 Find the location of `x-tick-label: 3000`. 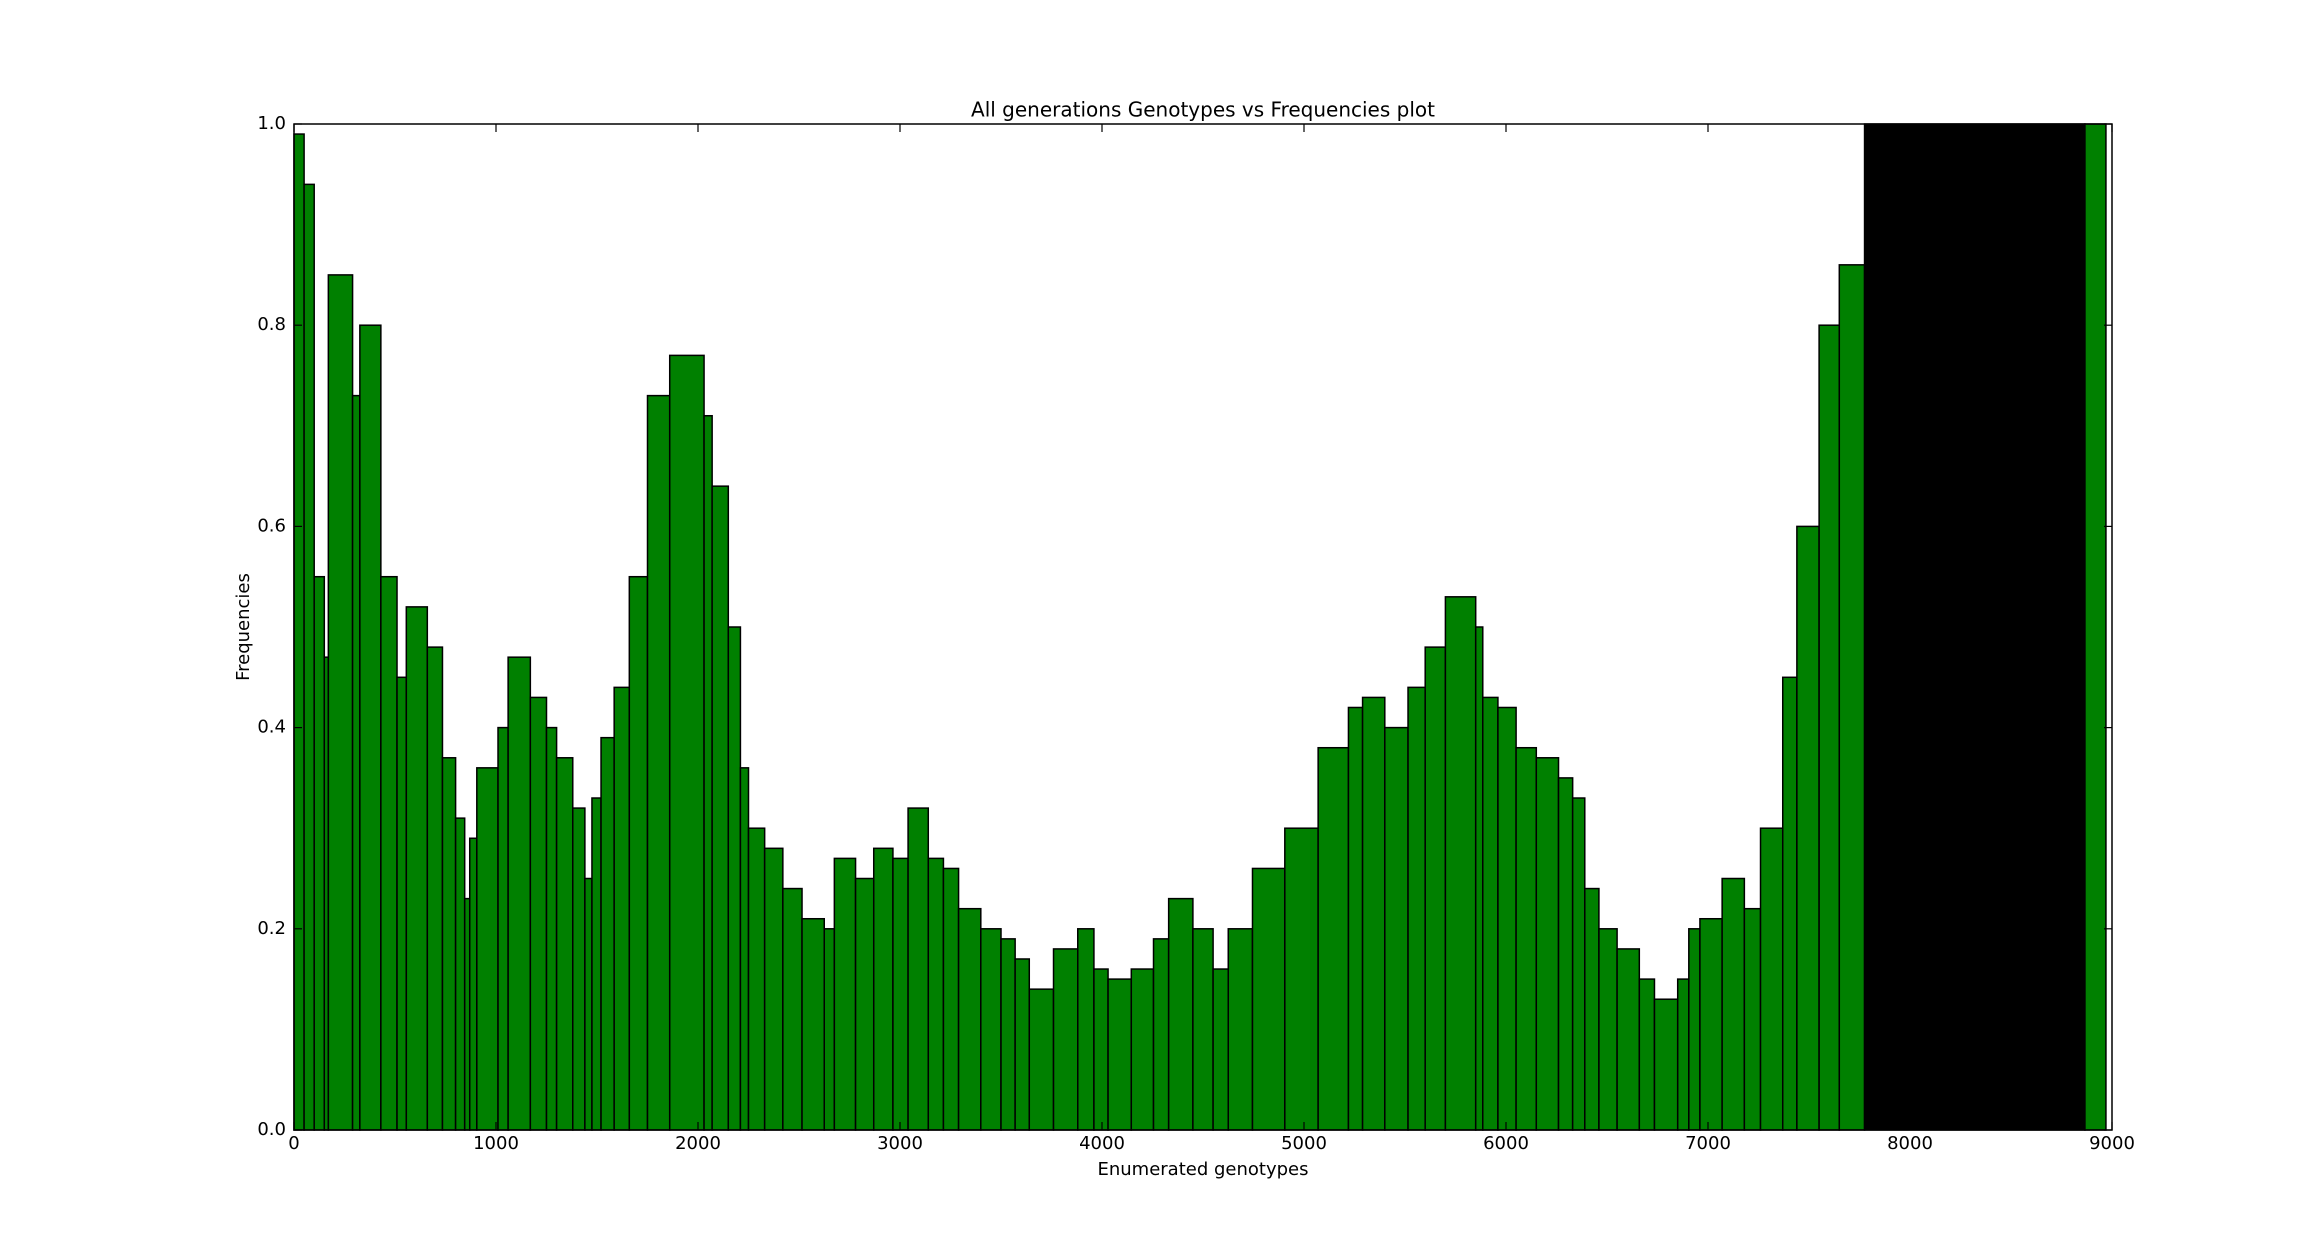

x-tick-label: 3000 is located at coordinates (900, 1143).